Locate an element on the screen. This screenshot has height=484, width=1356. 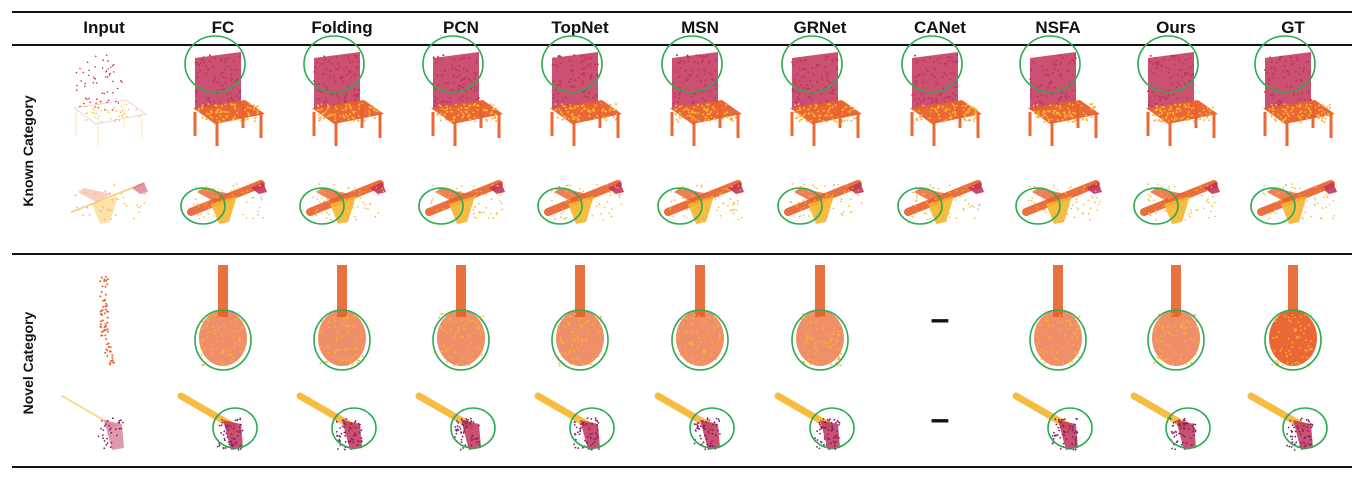
cell-pistol-canet: – is located at coordinates (940, 419).